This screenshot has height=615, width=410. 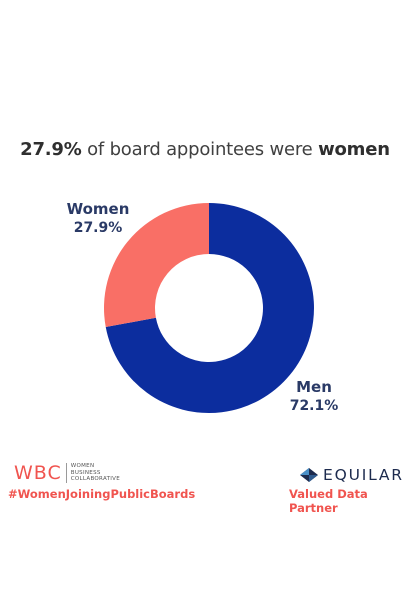 What do you see at coordinates (95, 479) in the screenshot?
I see `wbc-line-3: COLLABORATIVE` at bounding box center [95, 479].